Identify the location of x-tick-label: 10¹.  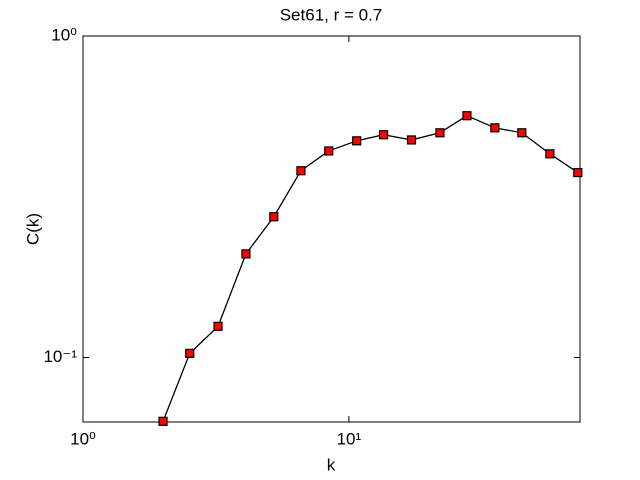
(349, 438).